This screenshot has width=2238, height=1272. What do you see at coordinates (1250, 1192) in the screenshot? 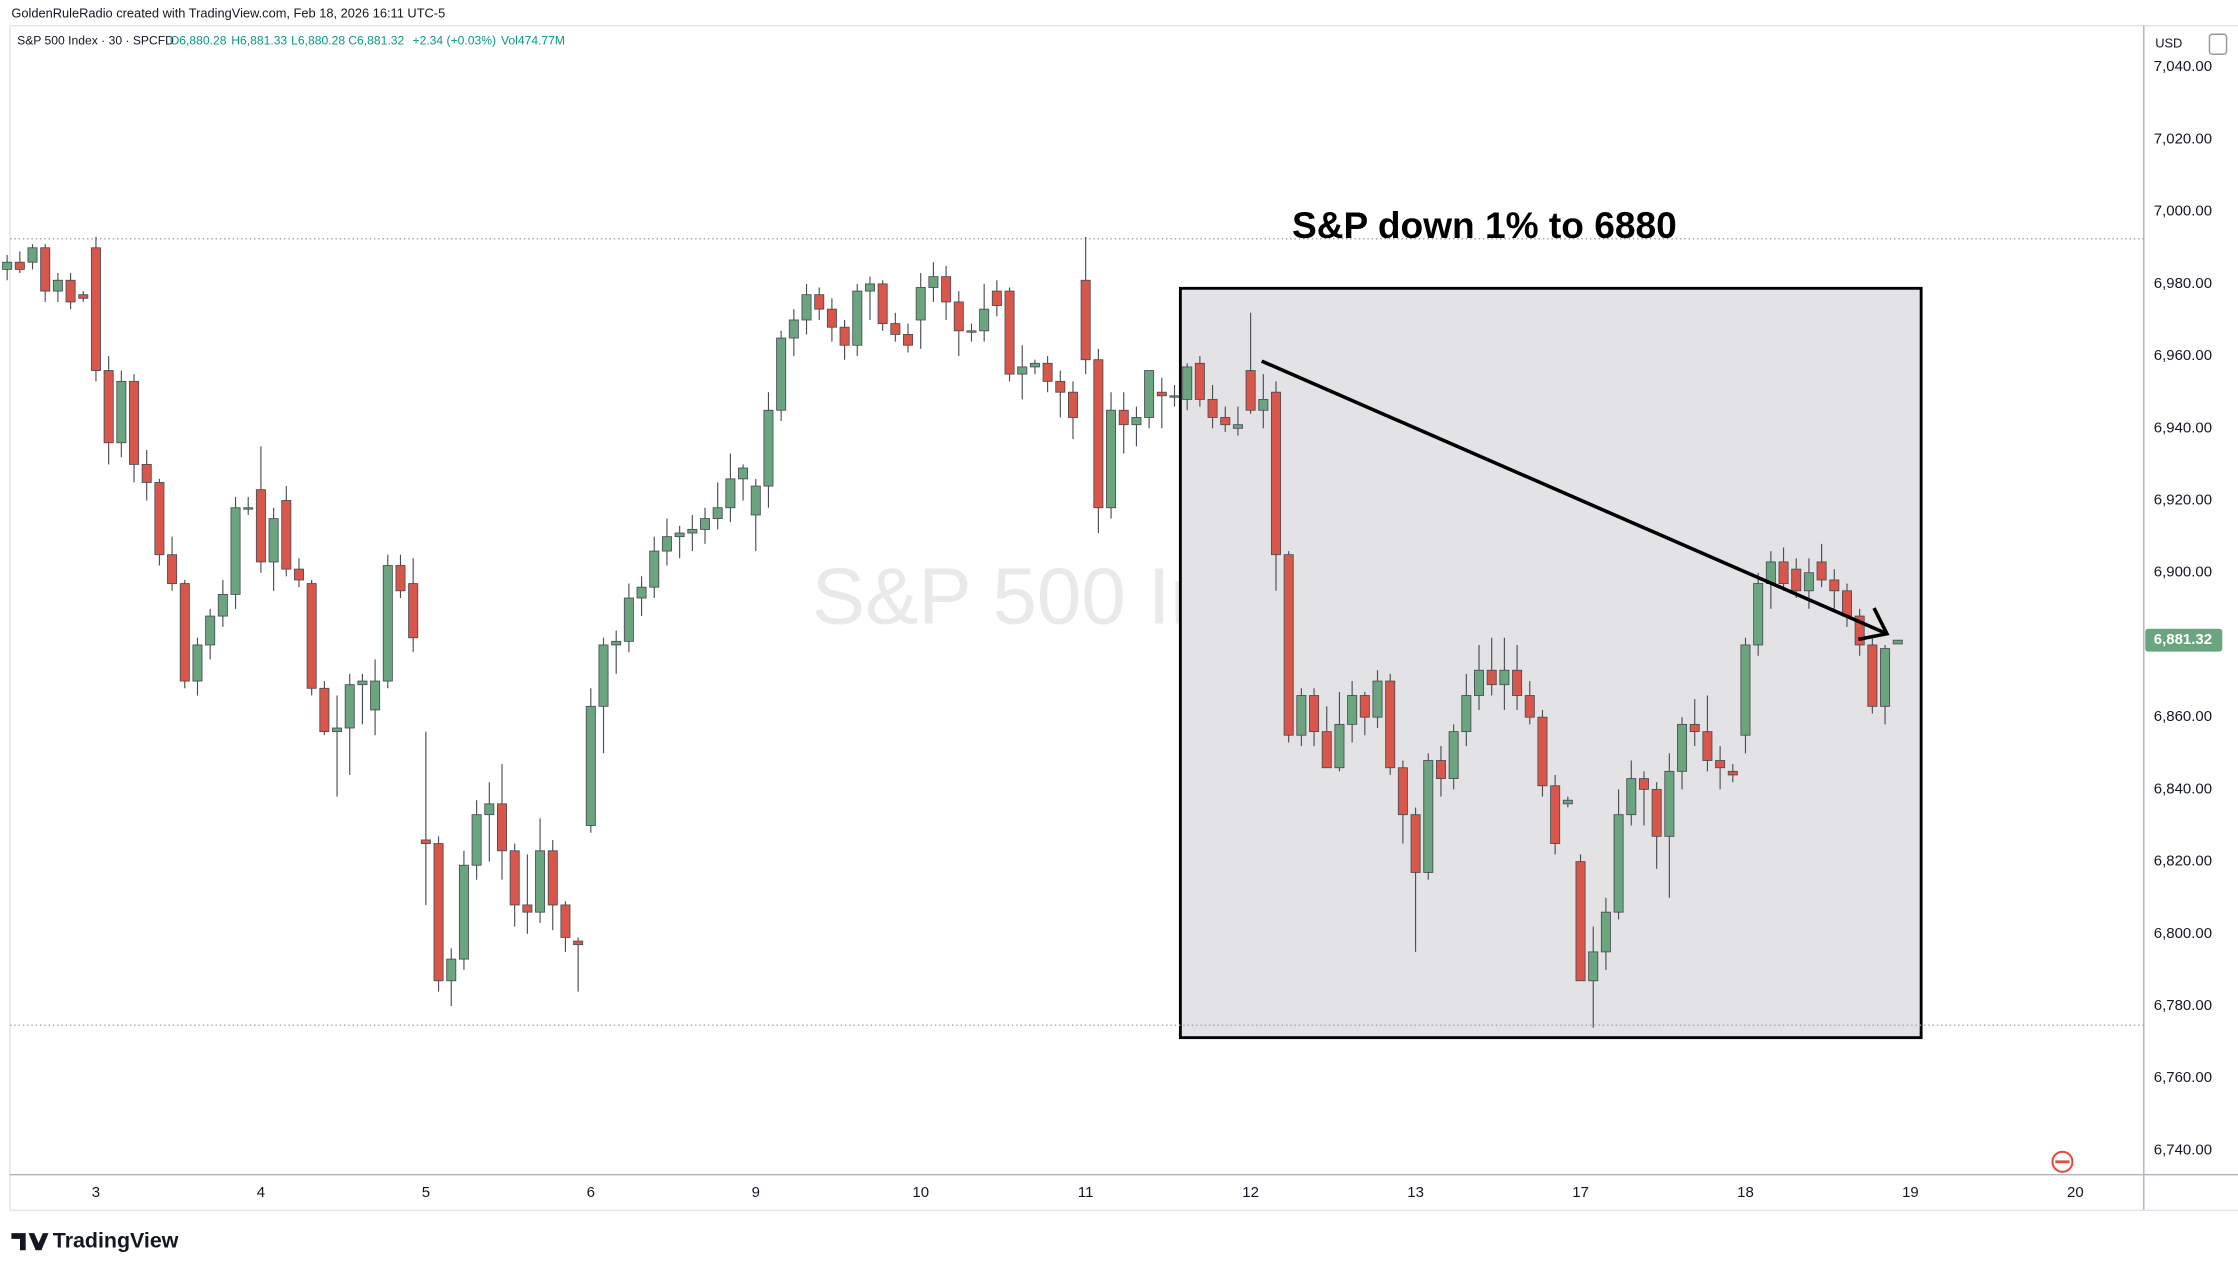
I see `x-tick-label: 12` at bounding box center [1250, 1192].